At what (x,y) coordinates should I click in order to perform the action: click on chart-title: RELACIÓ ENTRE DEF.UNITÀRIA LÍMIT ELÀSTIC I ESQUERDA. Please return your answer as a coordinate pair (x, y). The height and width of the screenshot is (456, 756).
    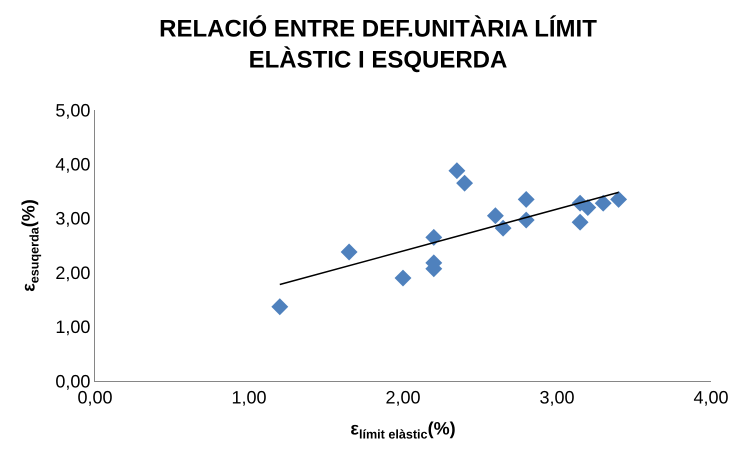
    Looking at the image, I should click on (378, 44).